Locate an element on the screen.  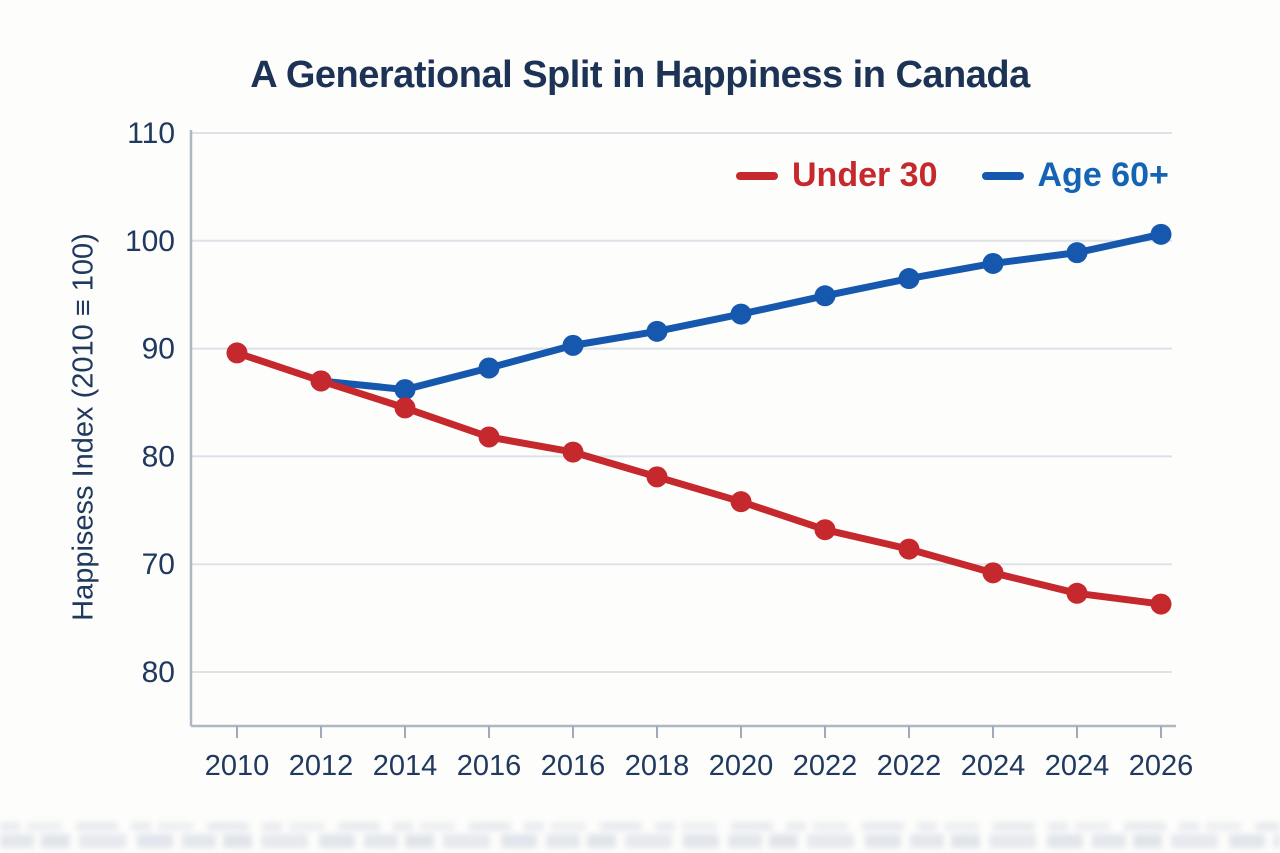
legend-item-age-60: Age 60+ is located at coordinates (1075, 175).